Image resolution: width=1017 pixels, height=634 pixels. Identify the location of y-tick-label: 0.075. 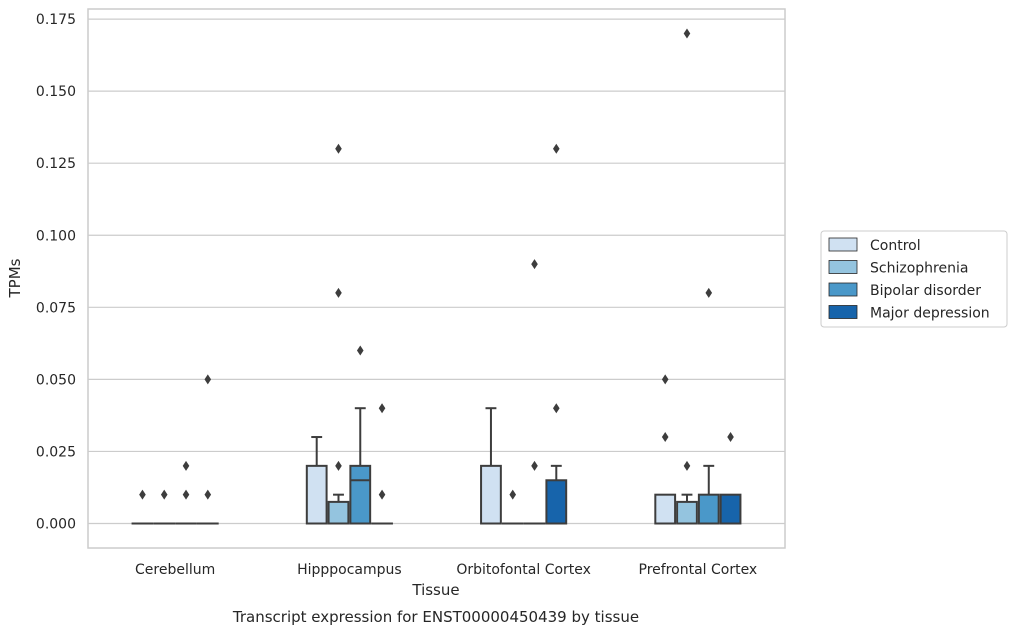
(56, 308).